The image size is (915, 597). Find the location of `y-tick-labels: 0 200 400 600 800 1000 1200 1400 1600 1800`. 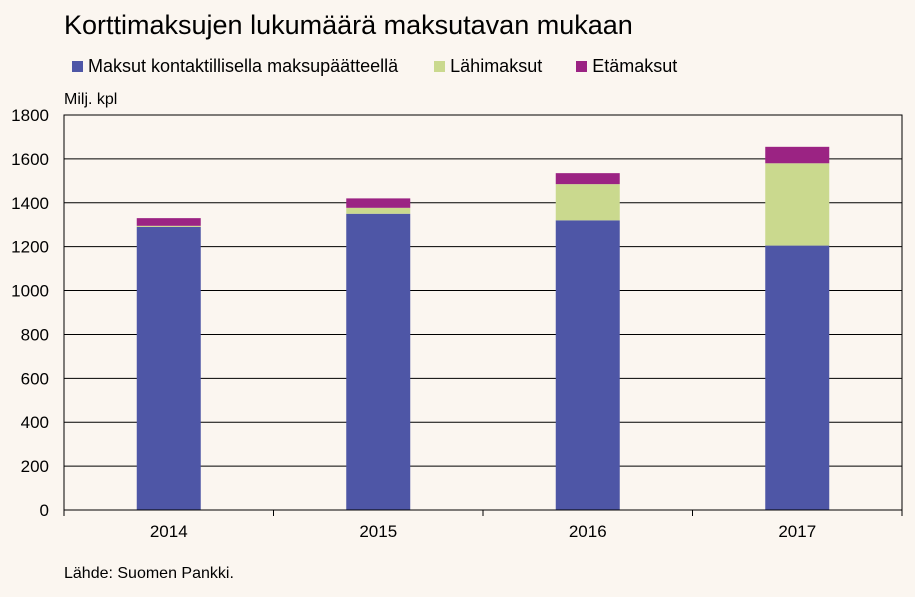

y-tick-labels: 0 200 400 600 800 1000 1200 1400 1600 1800 is located at coordinates (30, 313).